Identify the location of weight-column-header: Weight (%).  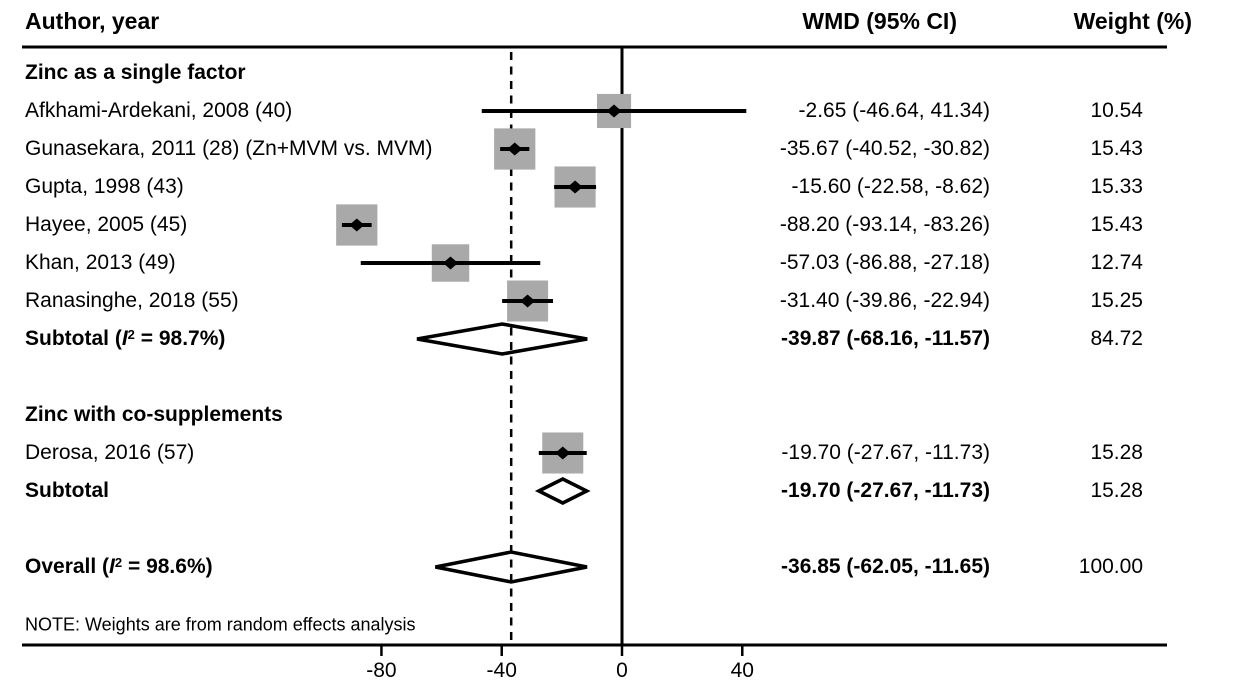
(1132, 21).